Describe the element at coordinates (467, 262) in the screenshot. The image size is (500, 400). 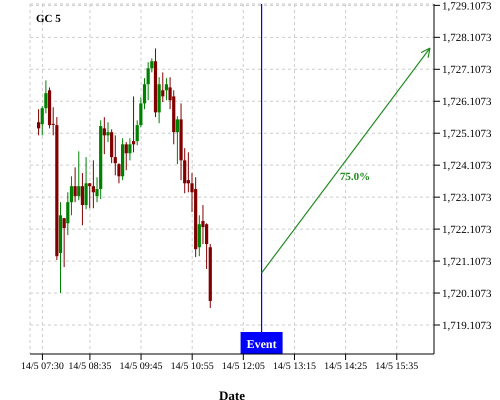
I see `y-tick-label: 1,721.1073` at that location.